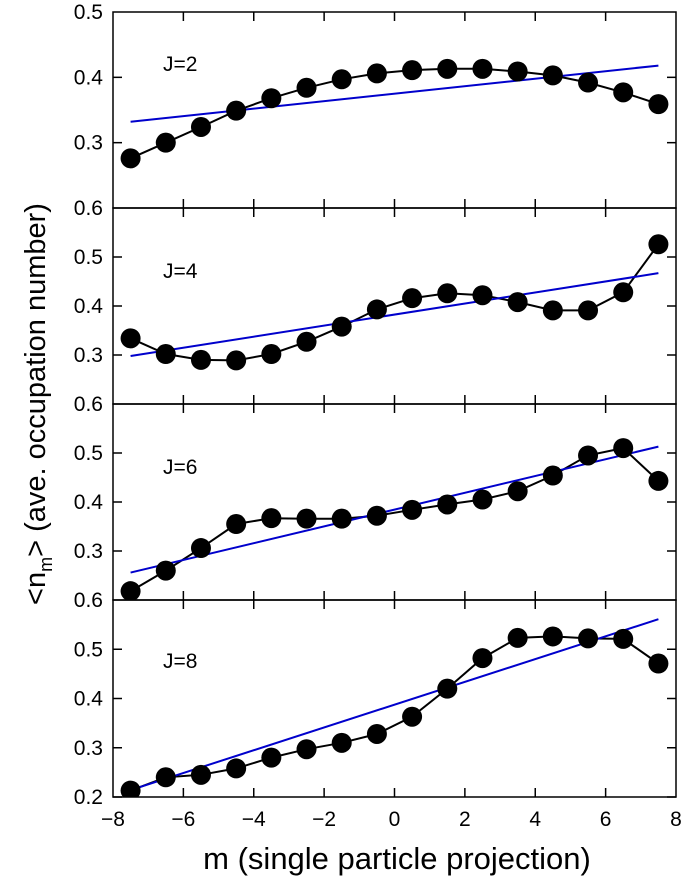 Image resolution: width=685 pixels, height=880 pixels. What do you see at coordinates (36, 588) in the screenshot?
I see `y-title-prefix: <n` at bounding box center [36, 588].